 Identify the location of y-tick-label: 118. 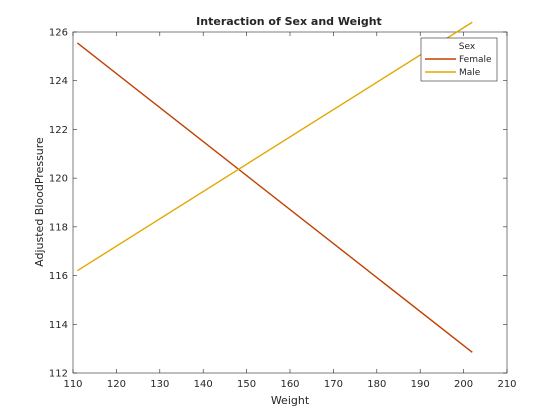
(58, 227).